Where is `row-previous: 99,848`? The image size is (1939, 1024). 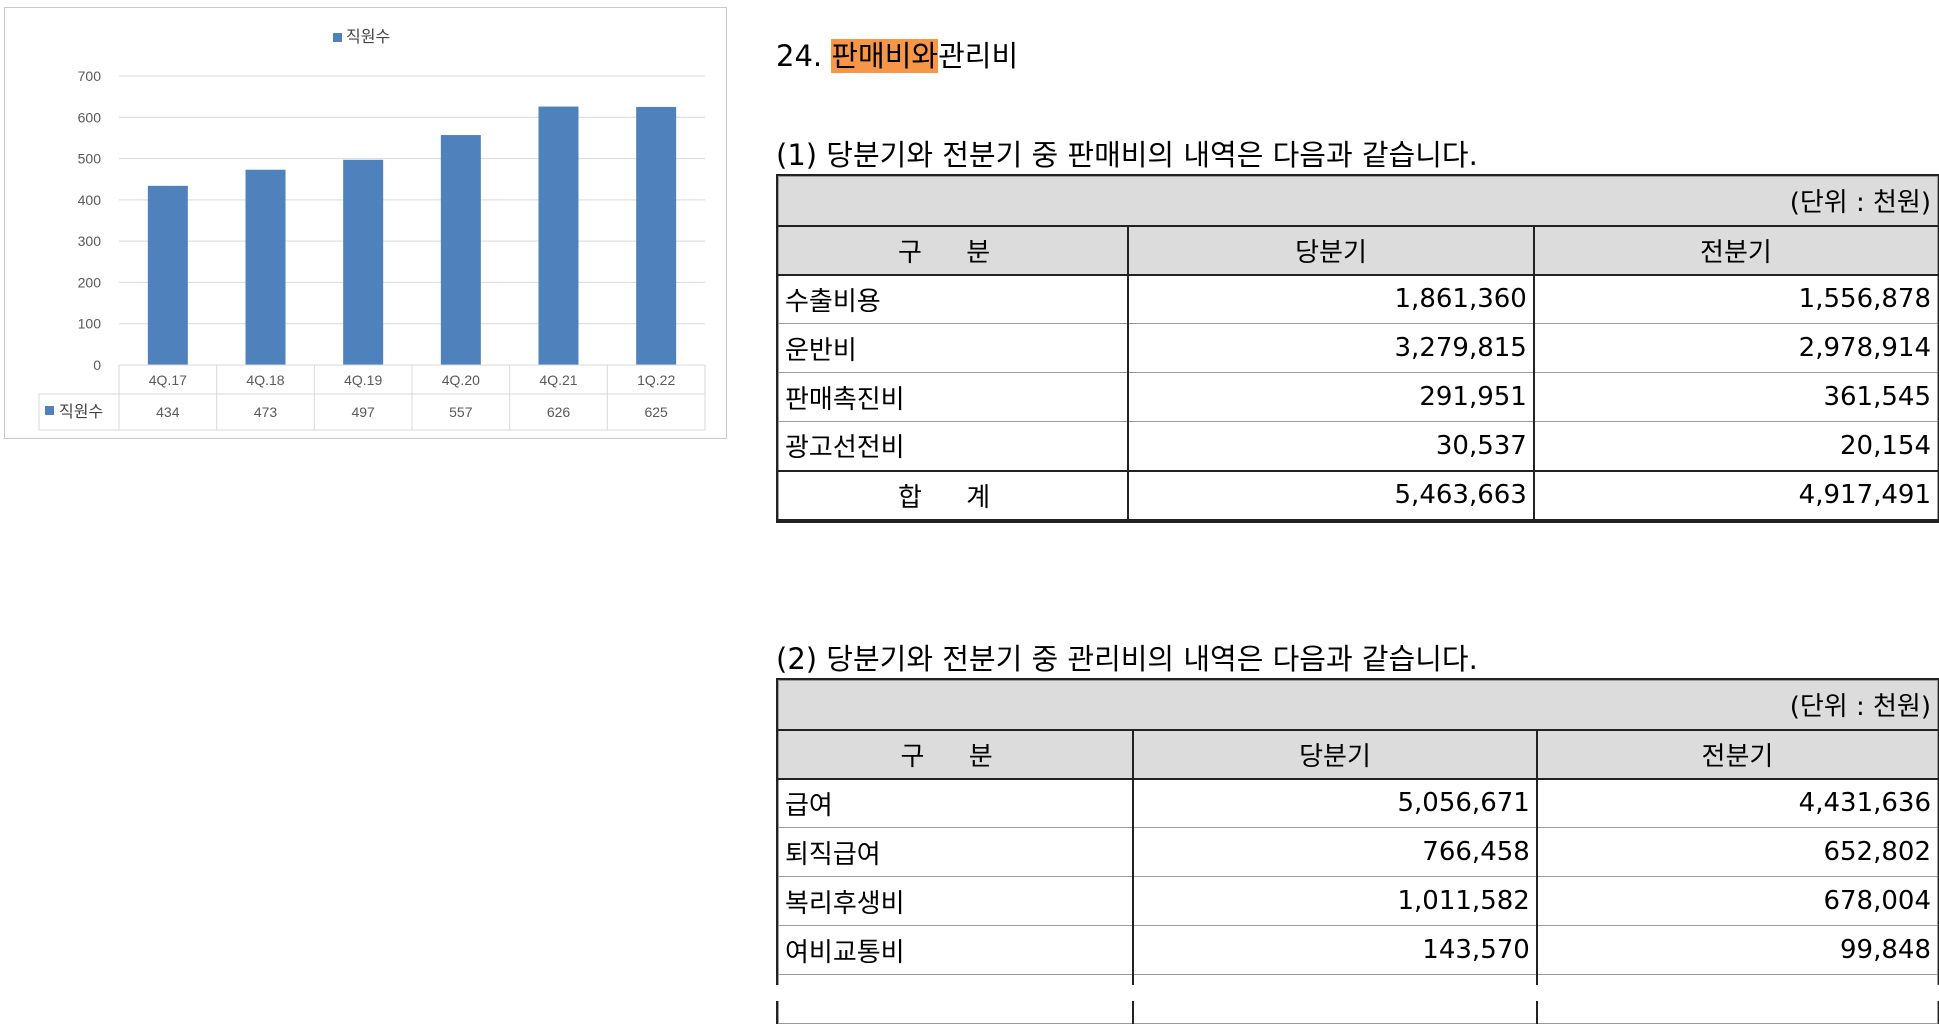 row-previous: 99,848 is located at coordinates (1737, 950).